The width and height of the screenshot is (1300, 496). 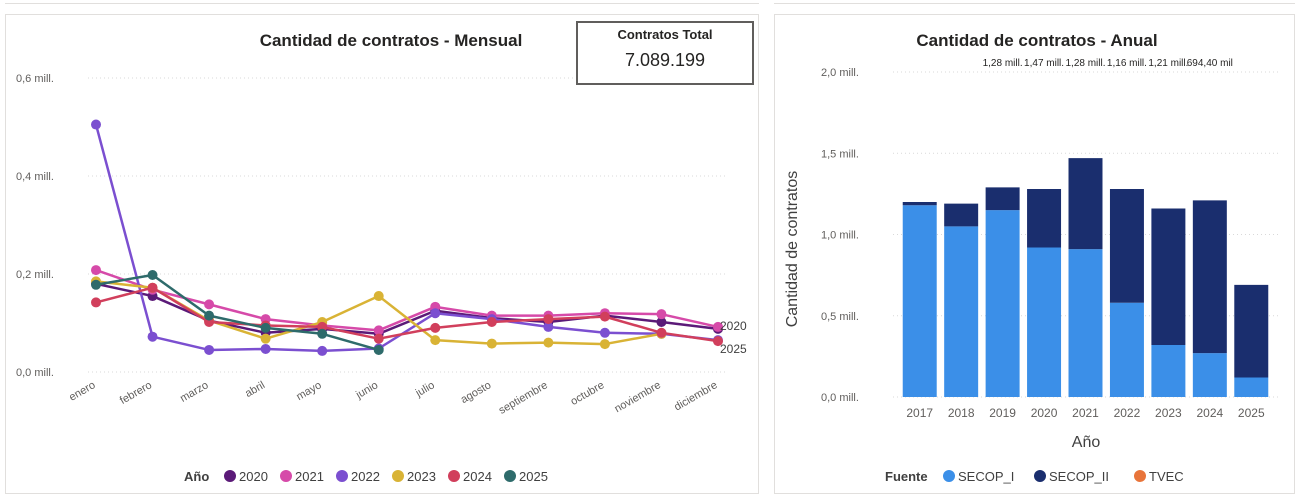 What do you see at coordinates (194, 392) in the screenshot?
I see `x-tick-label: marzo` at bounding box center [194, 392].